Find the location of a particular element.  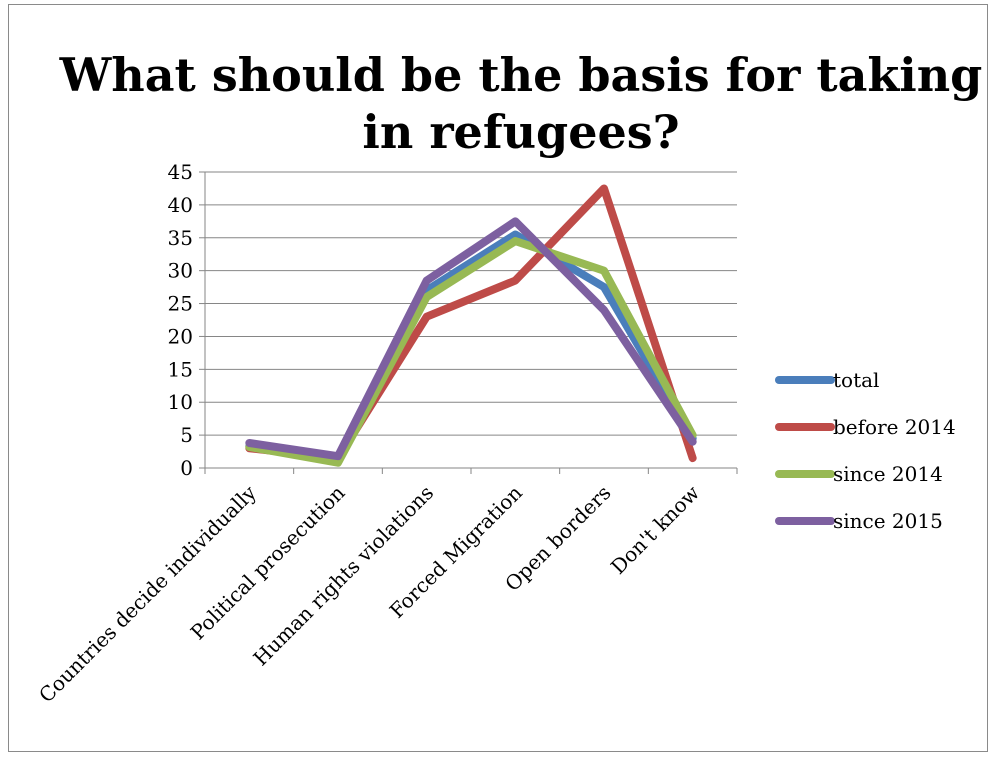

y-tick-label: 5 is located at coordinates (186, 435).